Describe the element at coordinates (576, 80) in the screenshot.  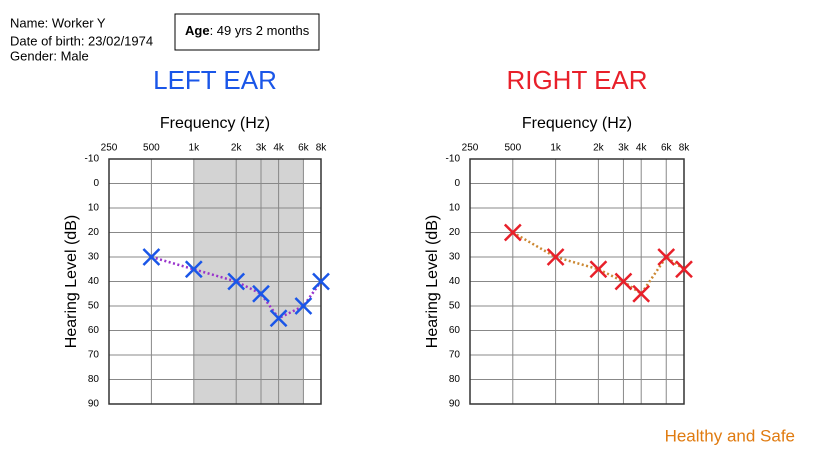
I see `chart-title: RIGHT EAR` at that location.